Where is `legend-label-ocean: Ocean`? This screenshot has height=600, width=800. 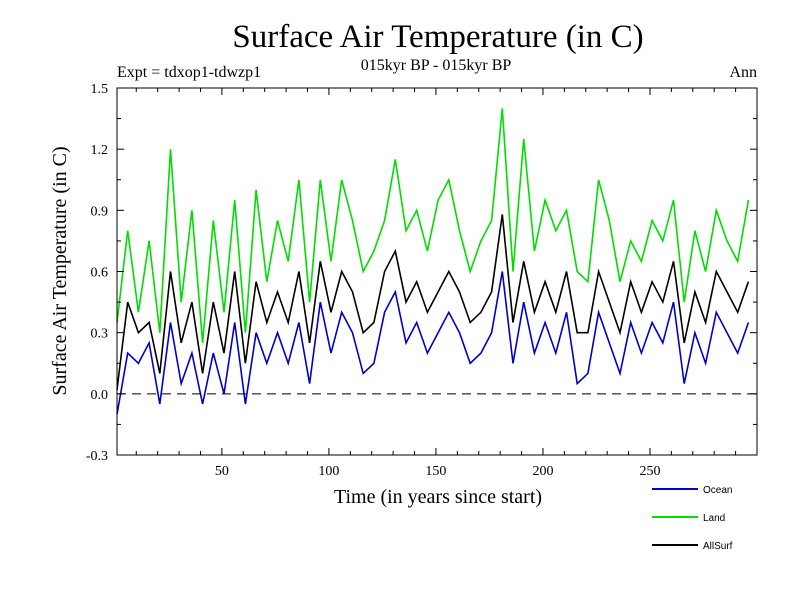 legend-label-ocean: Ocean is located at coordinates (717, 490).